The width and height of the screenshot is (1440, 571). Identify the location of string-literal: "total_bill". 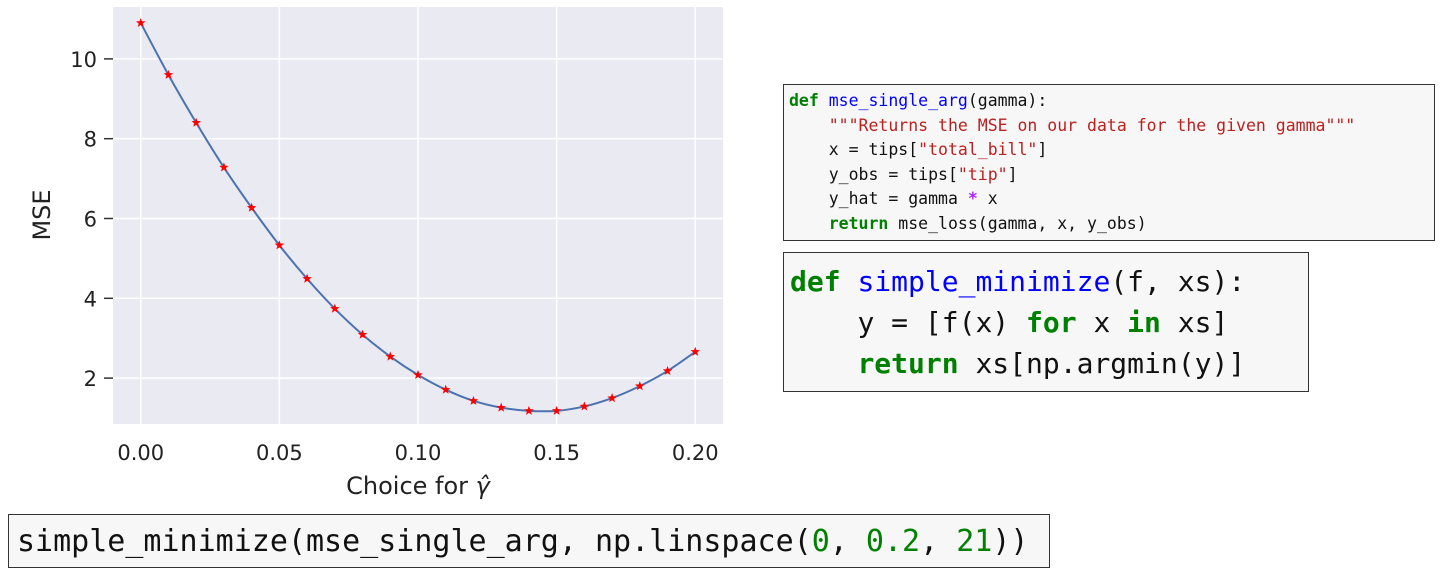
(978, 150).